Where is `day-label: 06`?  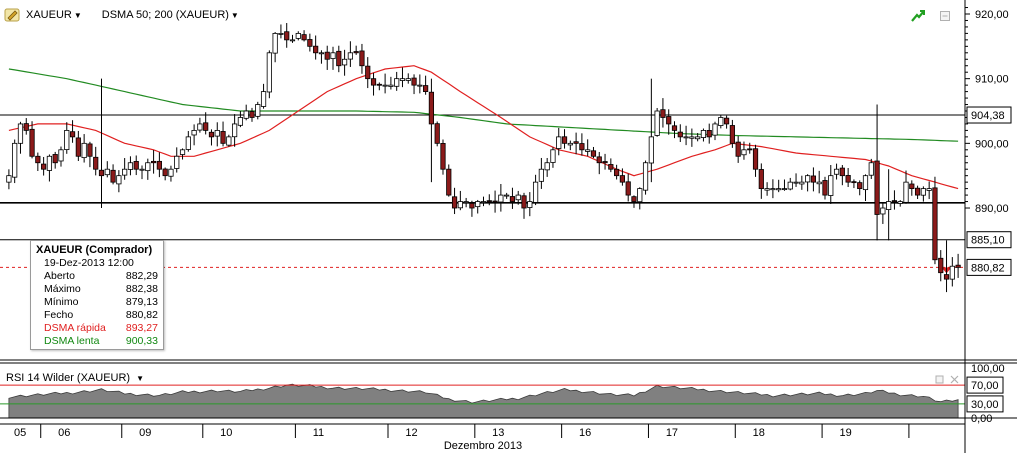 day-label: 06 is located at coordinates (64, 433).